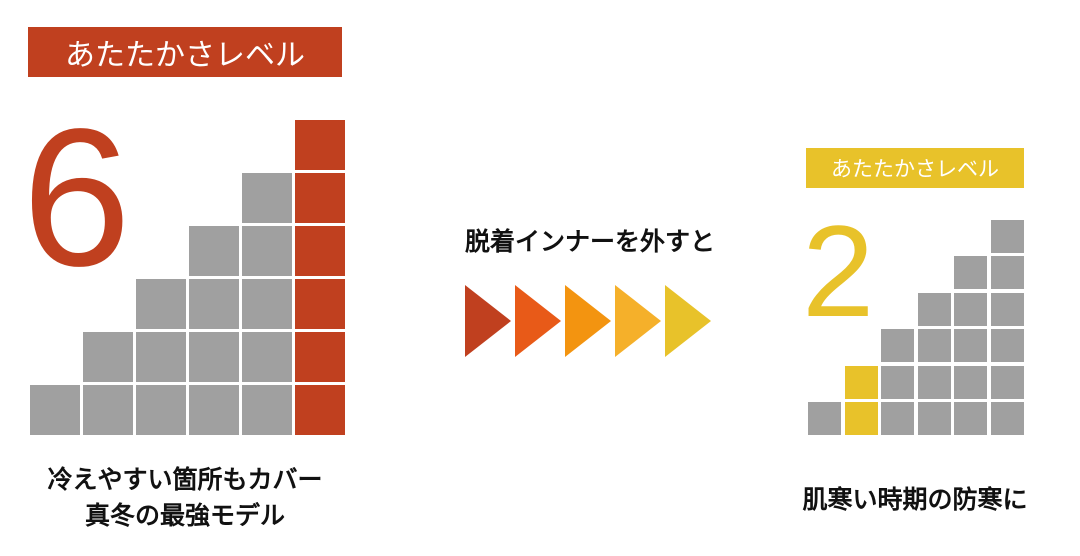  I want to click on caption-left: 冷えやすい箇所もカバー 真冬の最強モデル, so click(185, 498).